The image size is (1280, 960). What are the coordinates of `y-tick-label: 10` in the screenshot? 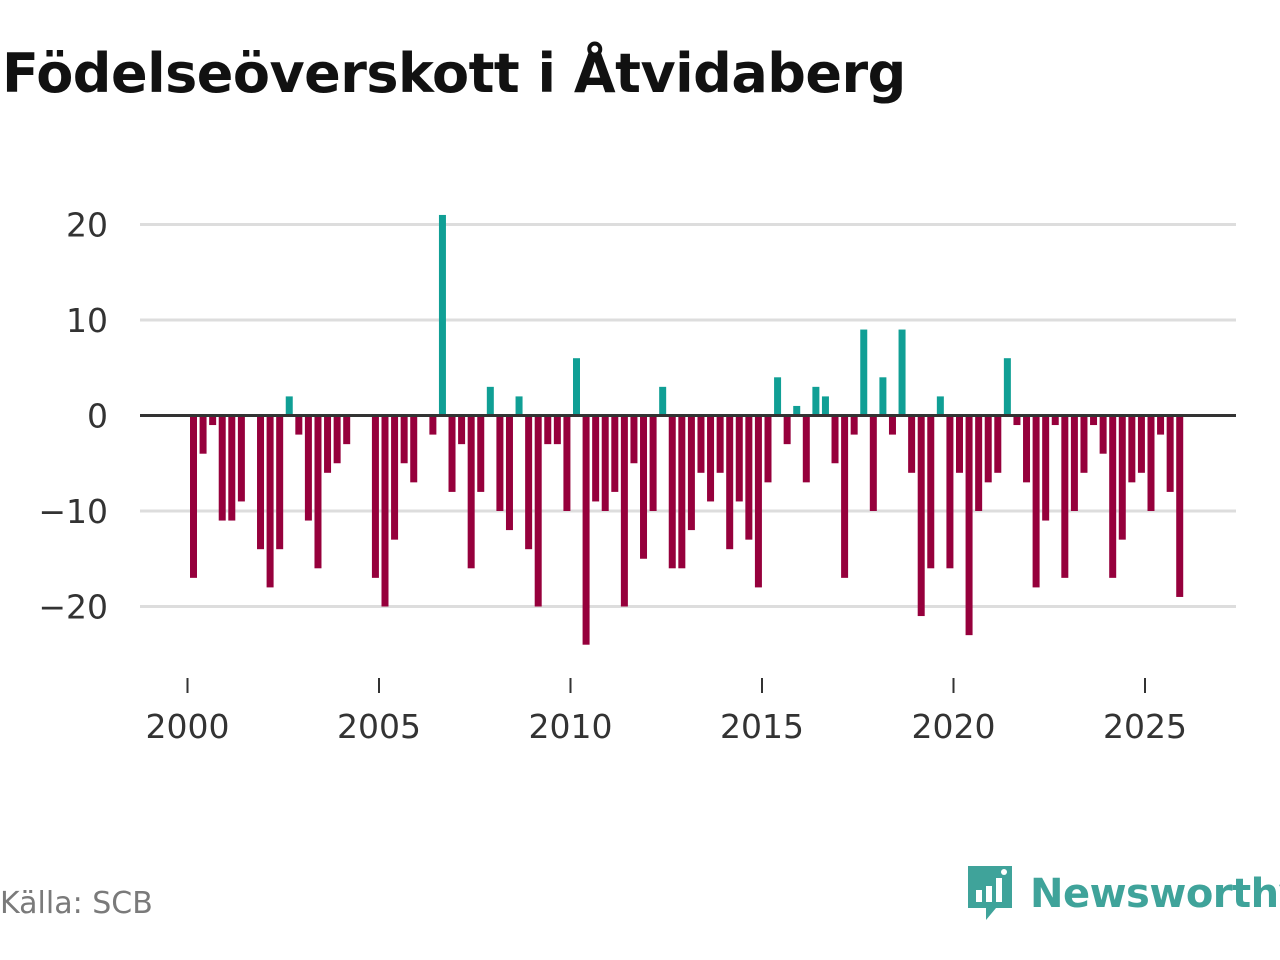 It's located at (87, 320).